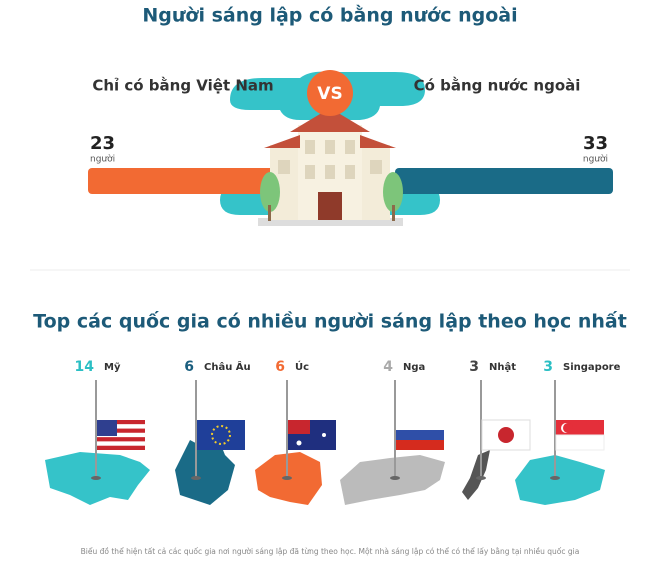  What do you see at coordinates (182, 85) in the screenshot?
I see `left-label: Chỉ có bằng Việt Nam` at bounding box center [182, 85].